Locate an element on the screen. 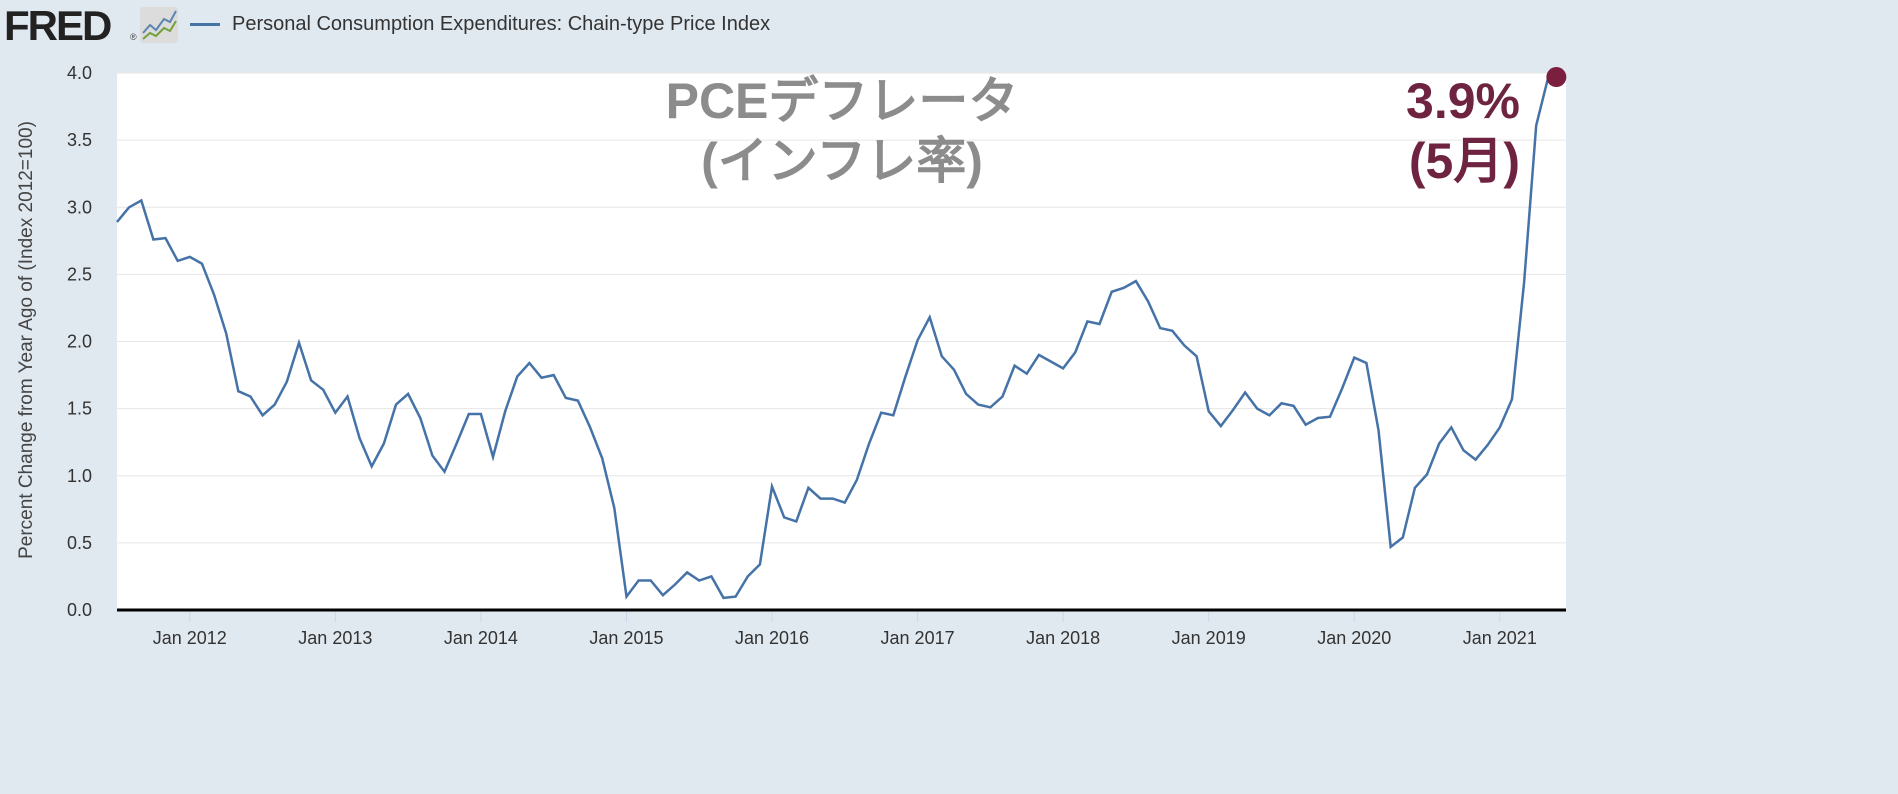 The width and height of the screenshot is (1898, 794). last-value-marker is located at coordinates (1556, 77).